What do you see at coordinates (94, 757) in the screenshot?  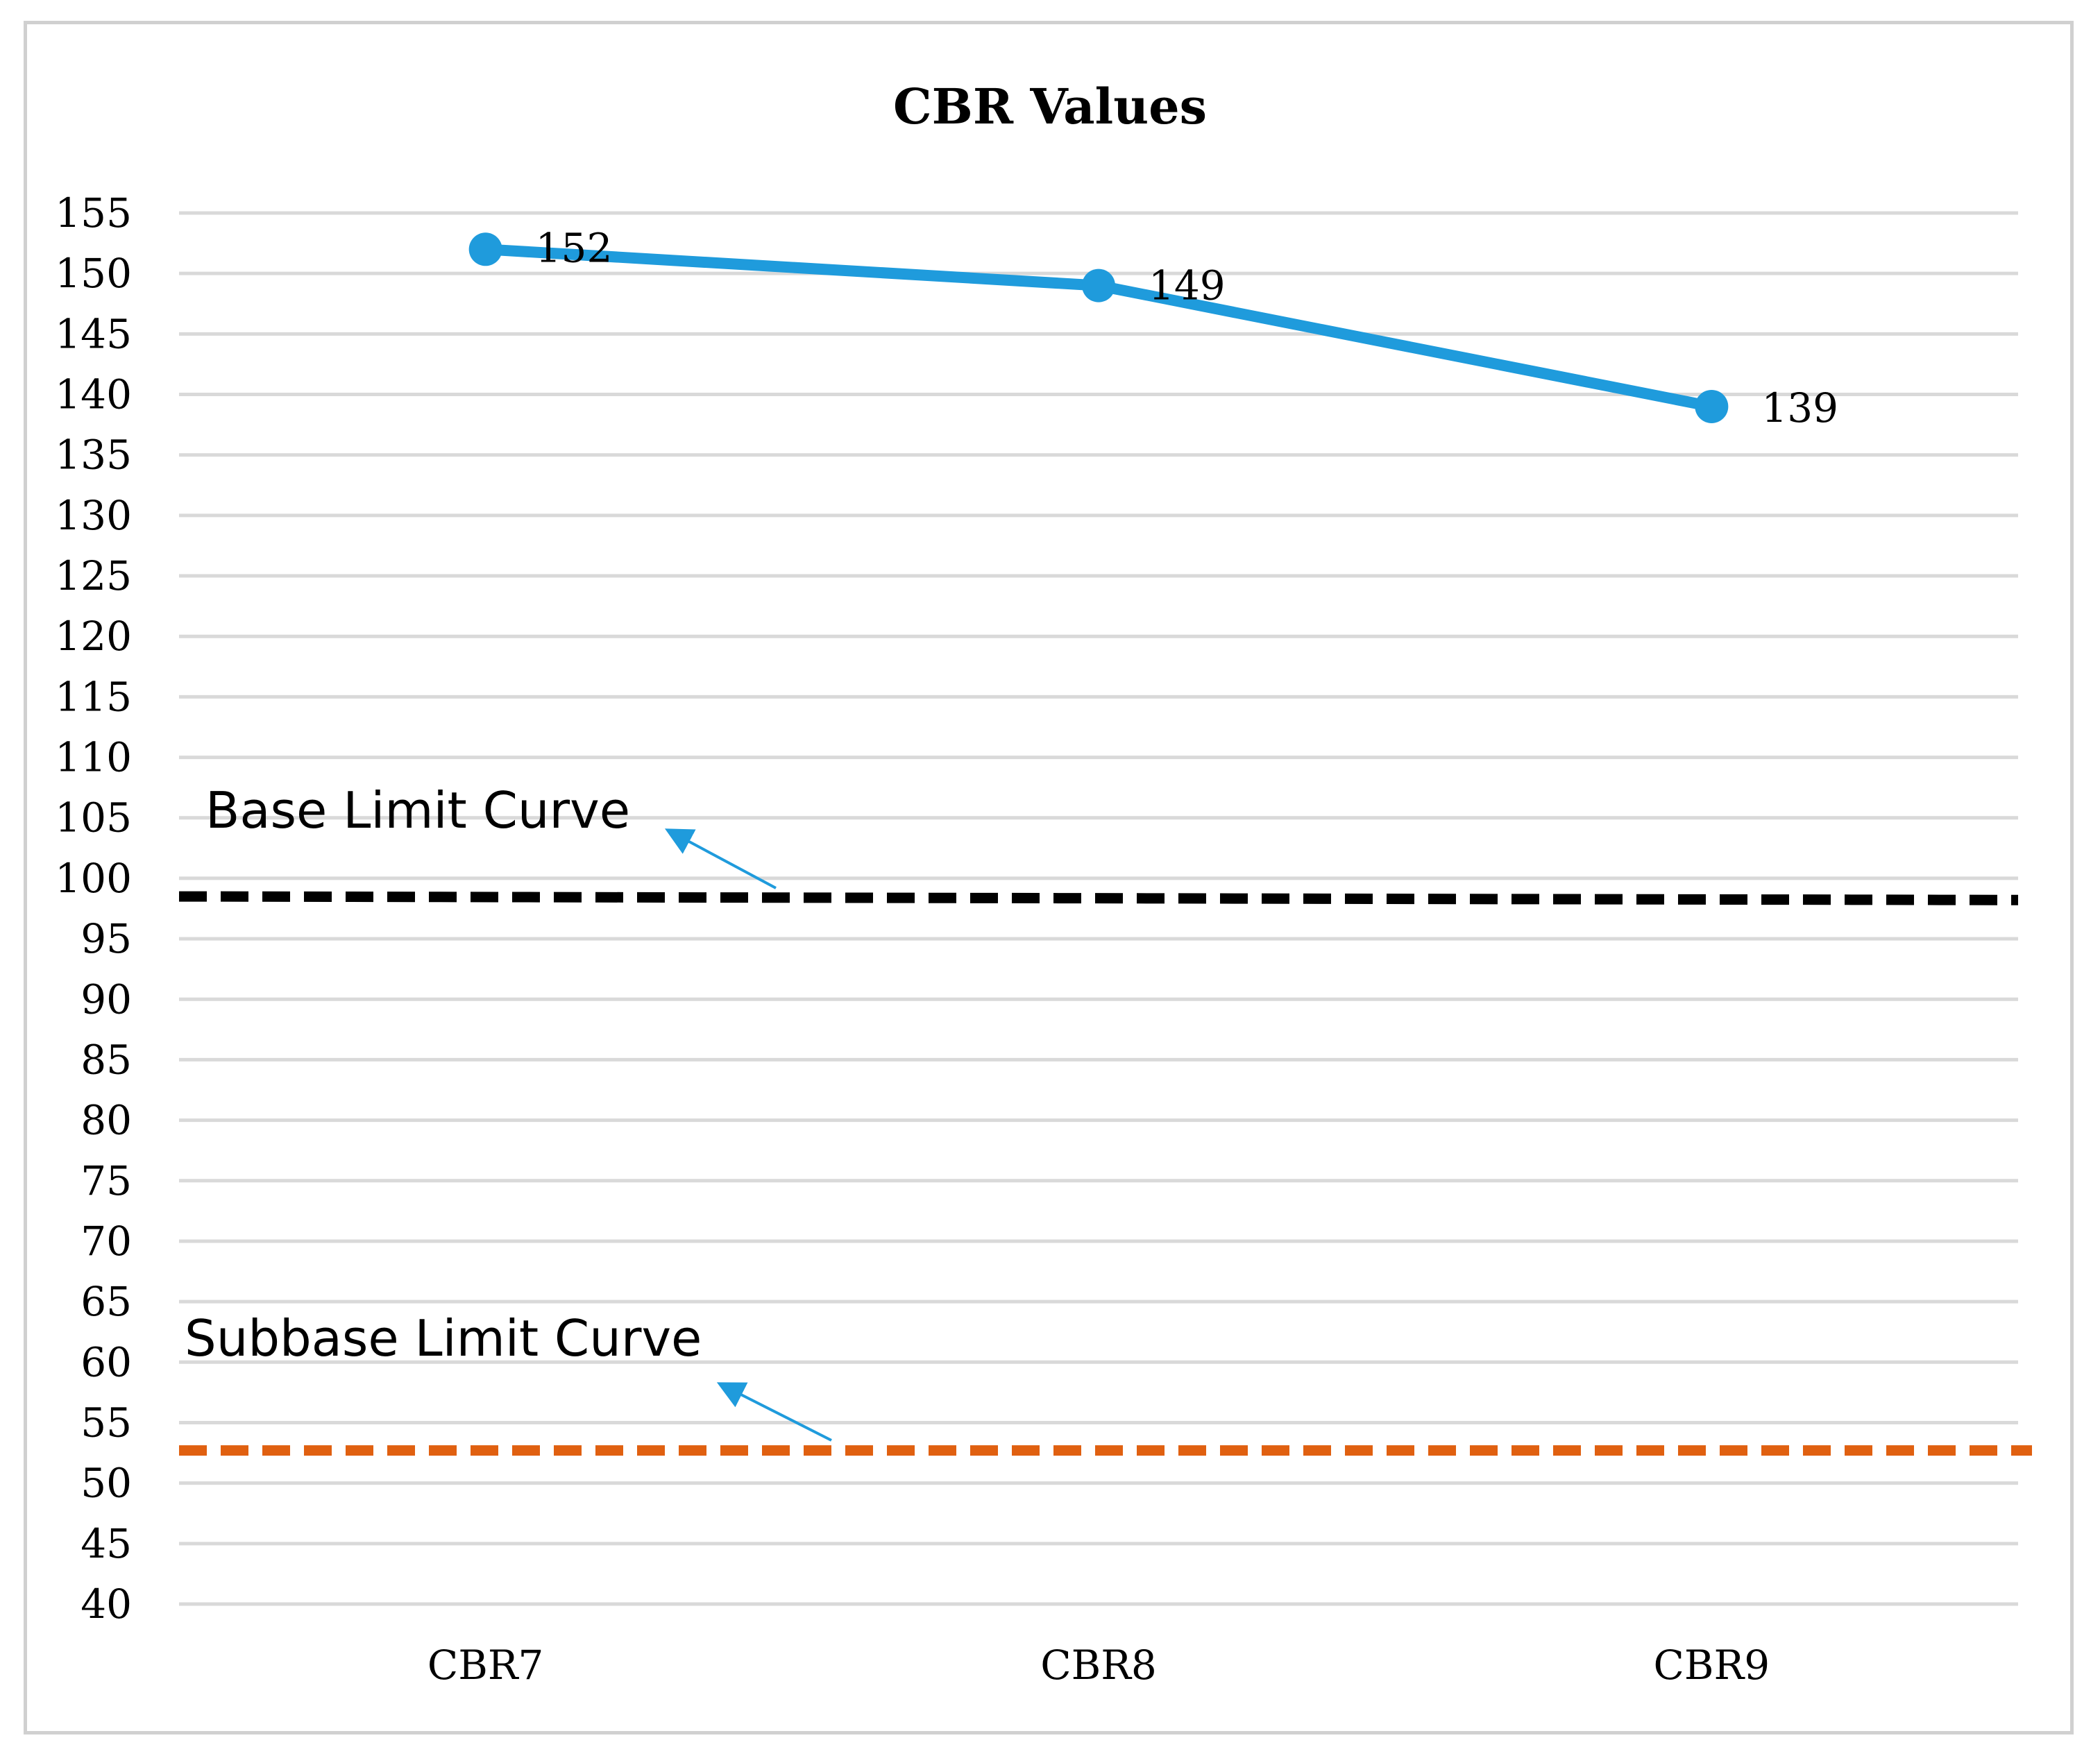 I see `y-tick-label: 110` at bounding box center [94, 757].